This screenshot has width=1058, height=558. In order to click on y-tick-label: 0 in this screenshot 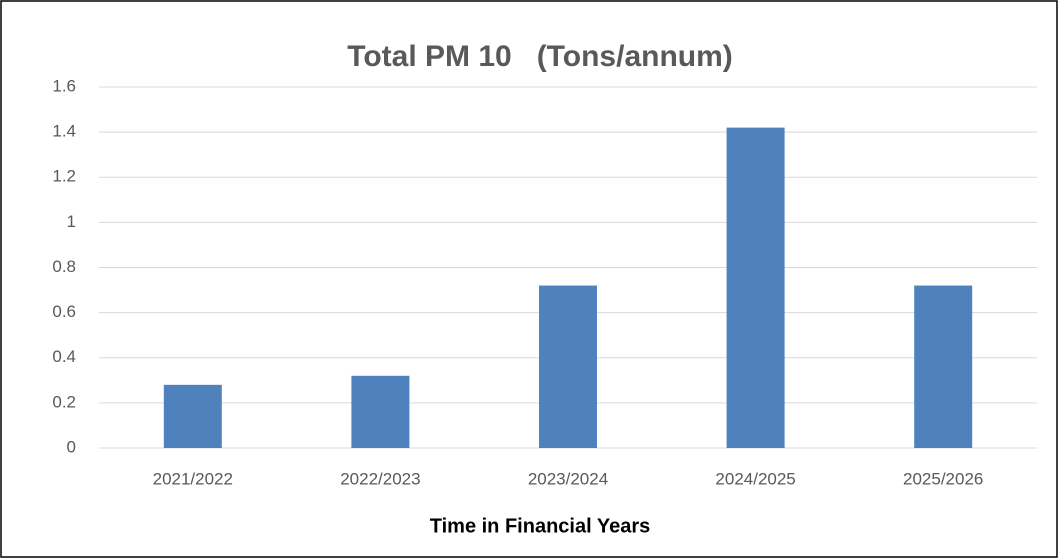, I will do `click(71, 446)`.